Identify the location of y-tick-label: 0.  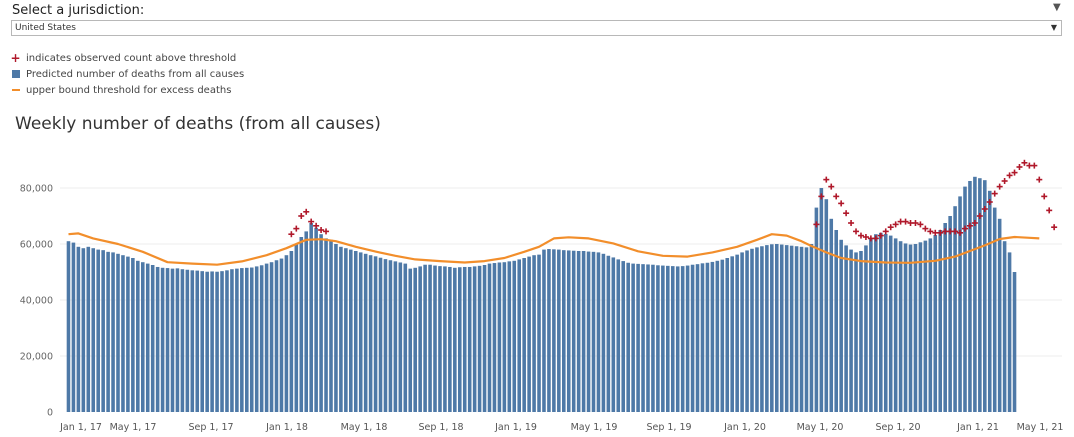
(50, 413).